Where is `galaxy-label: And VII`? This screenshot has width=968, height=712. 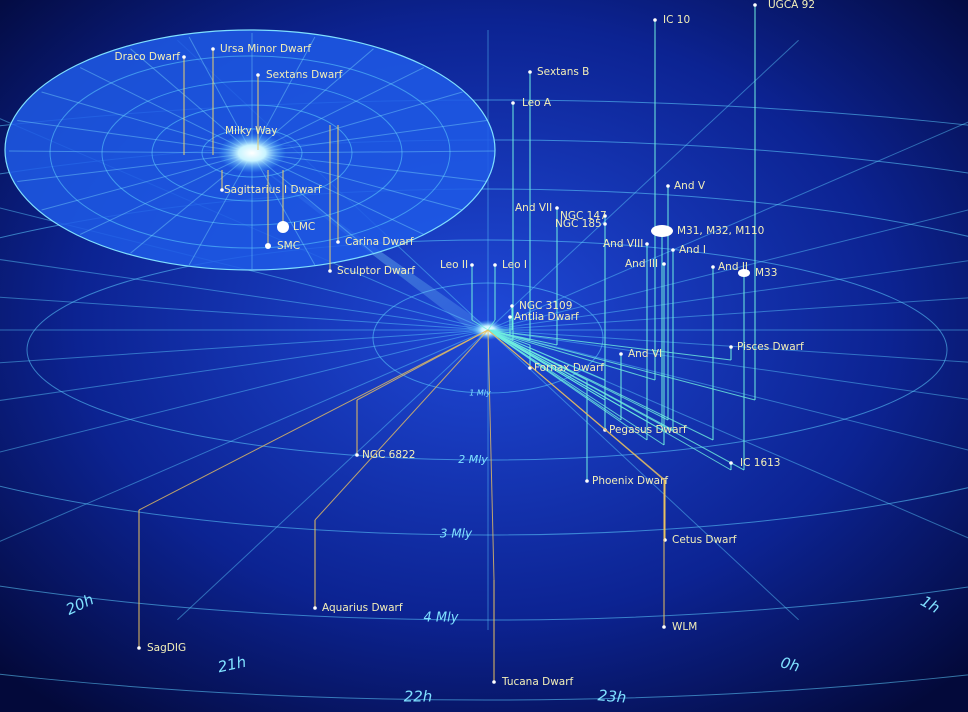 galaxy-label: And VII is located at coordinates (533, 208).